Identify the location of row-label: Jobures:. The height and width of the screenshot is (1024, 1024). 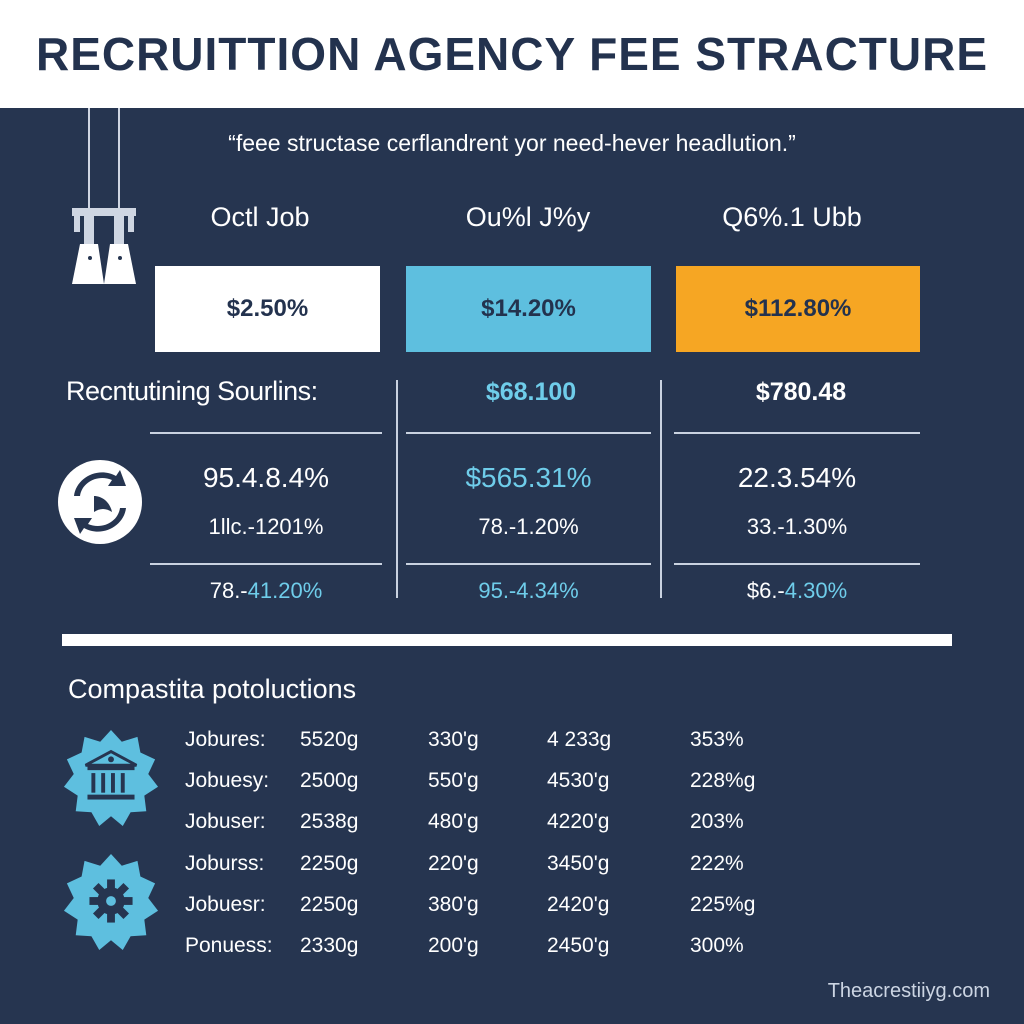
(225, 739).